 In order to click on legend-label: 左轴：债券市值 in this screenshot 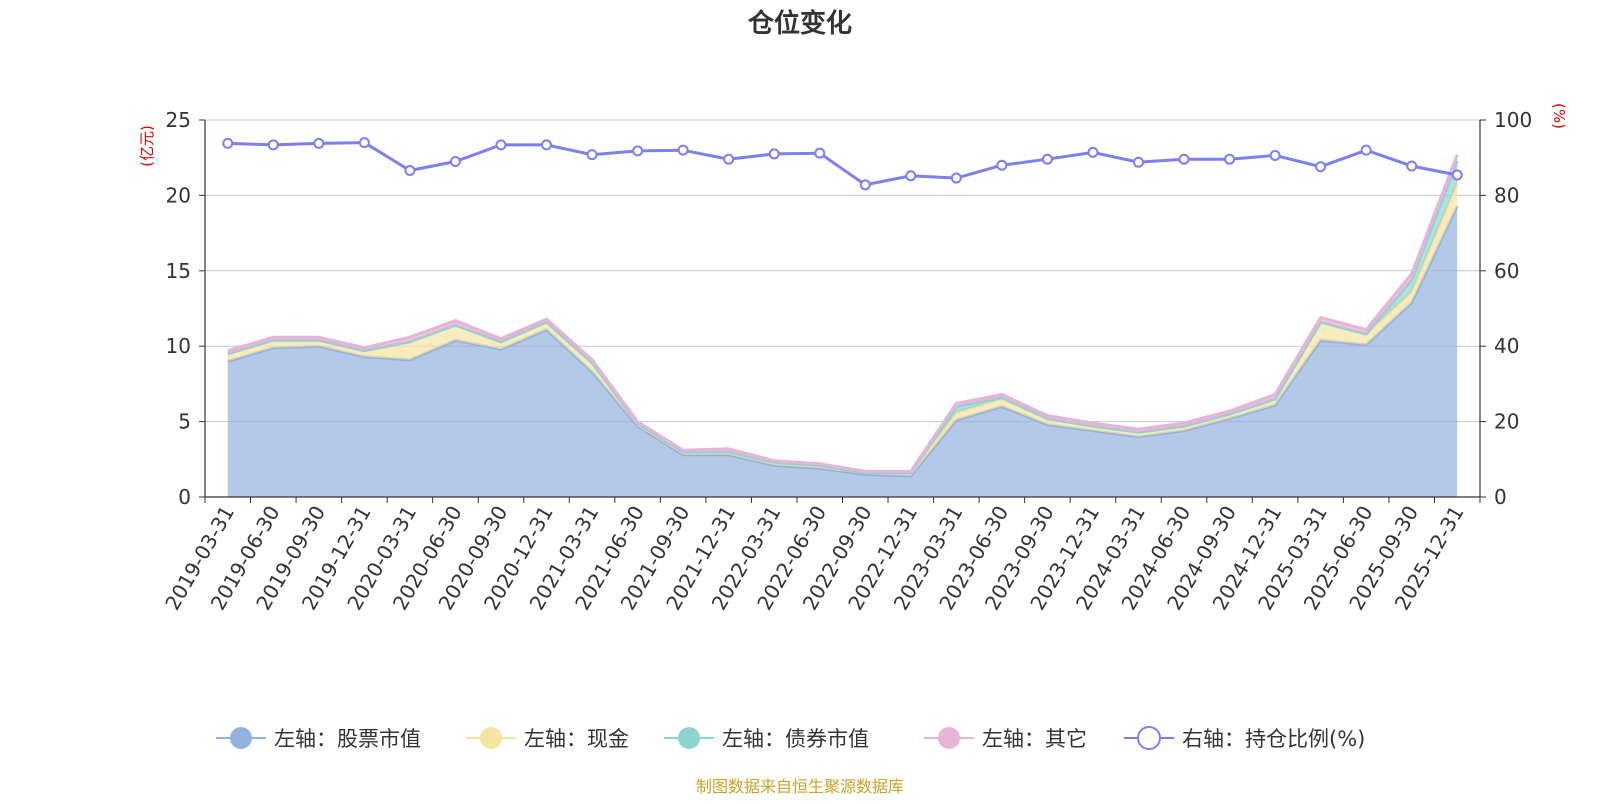, I will do `click(795, 739)`.